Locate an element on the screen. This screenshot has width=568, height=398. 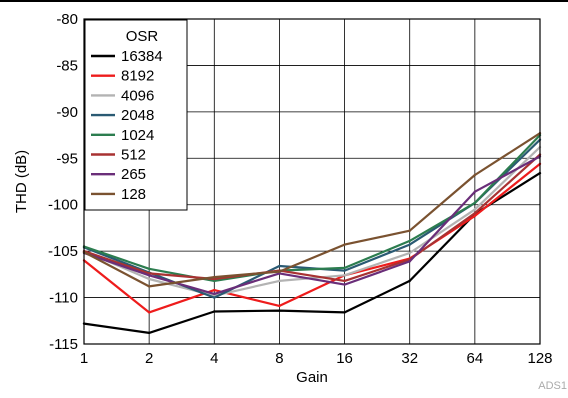
x-tick-label: 64 is located at coordinates (475, 358).